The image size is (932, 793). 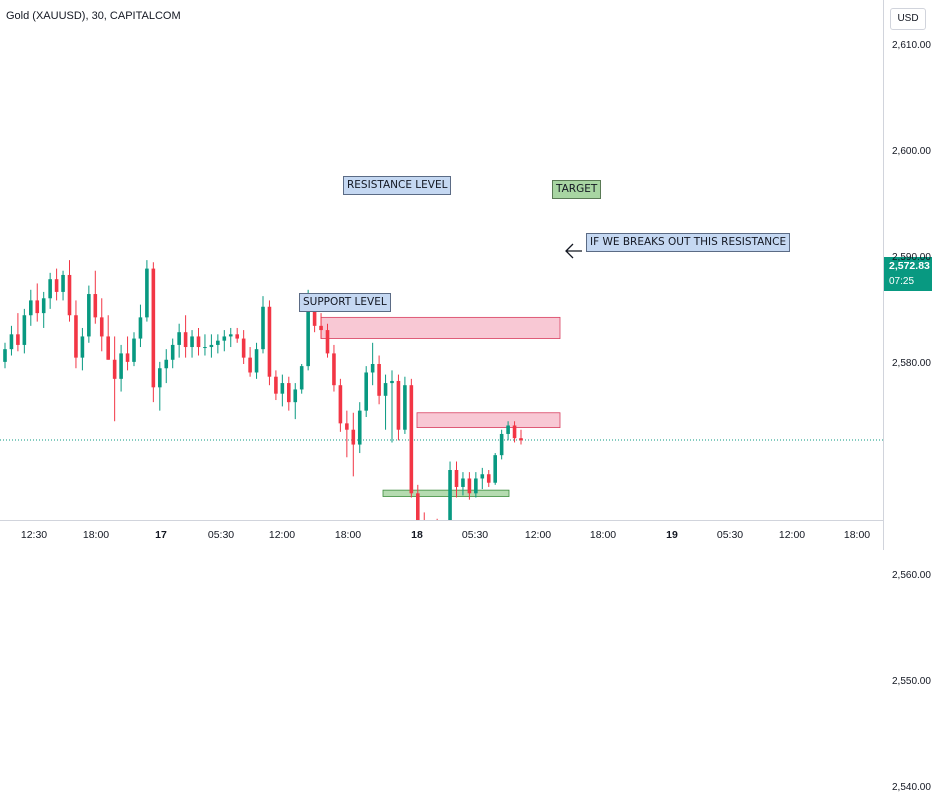 What do you see at coordinates (93, 16) in the screenshot?
I see `symbol-title: Gold (XAUUSD), 30, CAPITALCOM` at bounding box center [93, 16].